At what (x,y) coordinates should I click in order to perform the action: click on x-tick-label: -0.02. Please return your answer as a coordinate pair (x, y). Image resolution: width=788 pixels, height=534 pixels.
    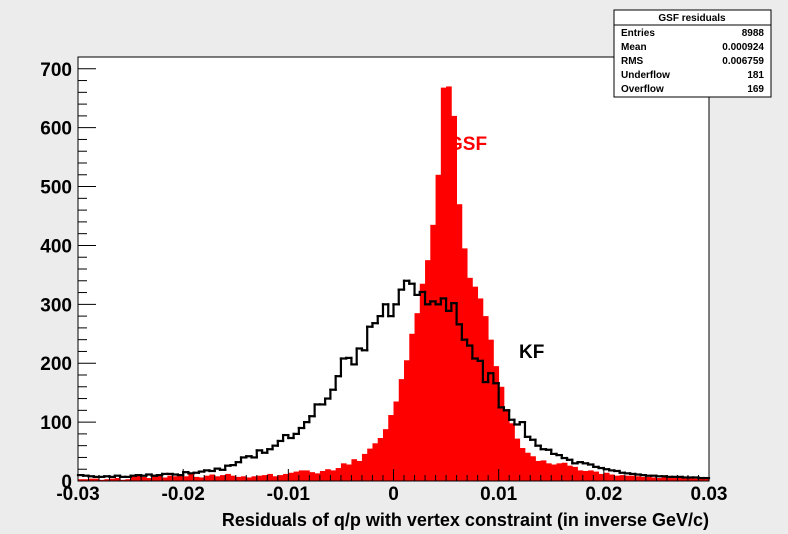
    Looking at the image, I should click on (183, 494).